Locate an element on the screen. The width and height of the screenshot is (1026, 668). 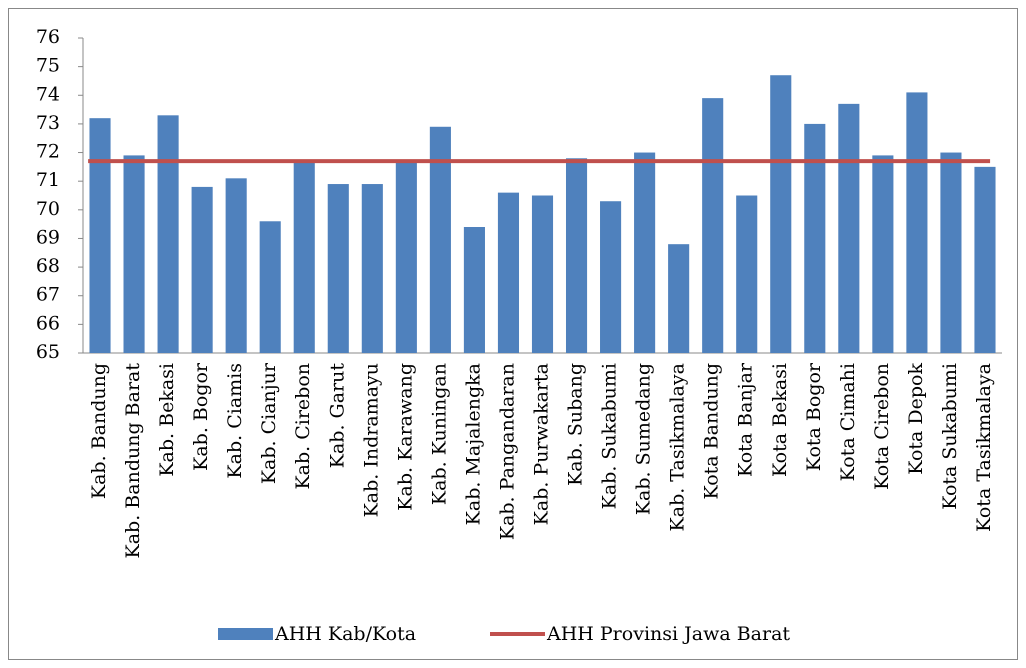
x-tick-label: Kab. Purwakarta is located at coordinates (542, 444).